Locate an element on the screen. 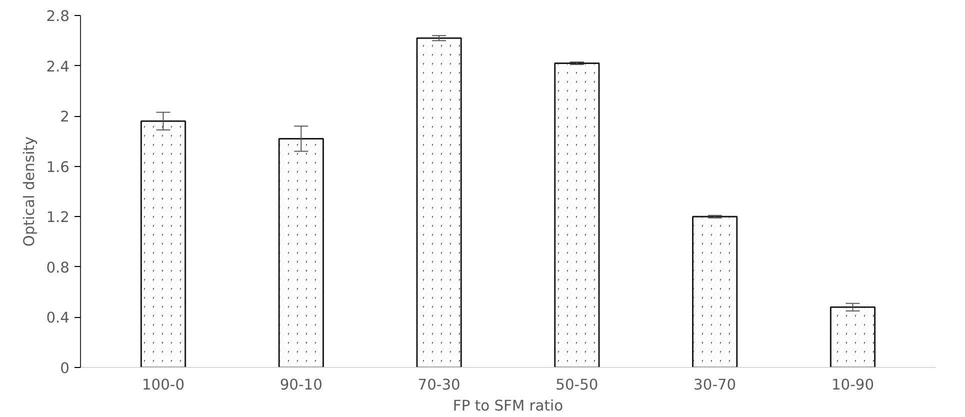  y-tick-label: 2.4 is located at coordinates (58, 67).